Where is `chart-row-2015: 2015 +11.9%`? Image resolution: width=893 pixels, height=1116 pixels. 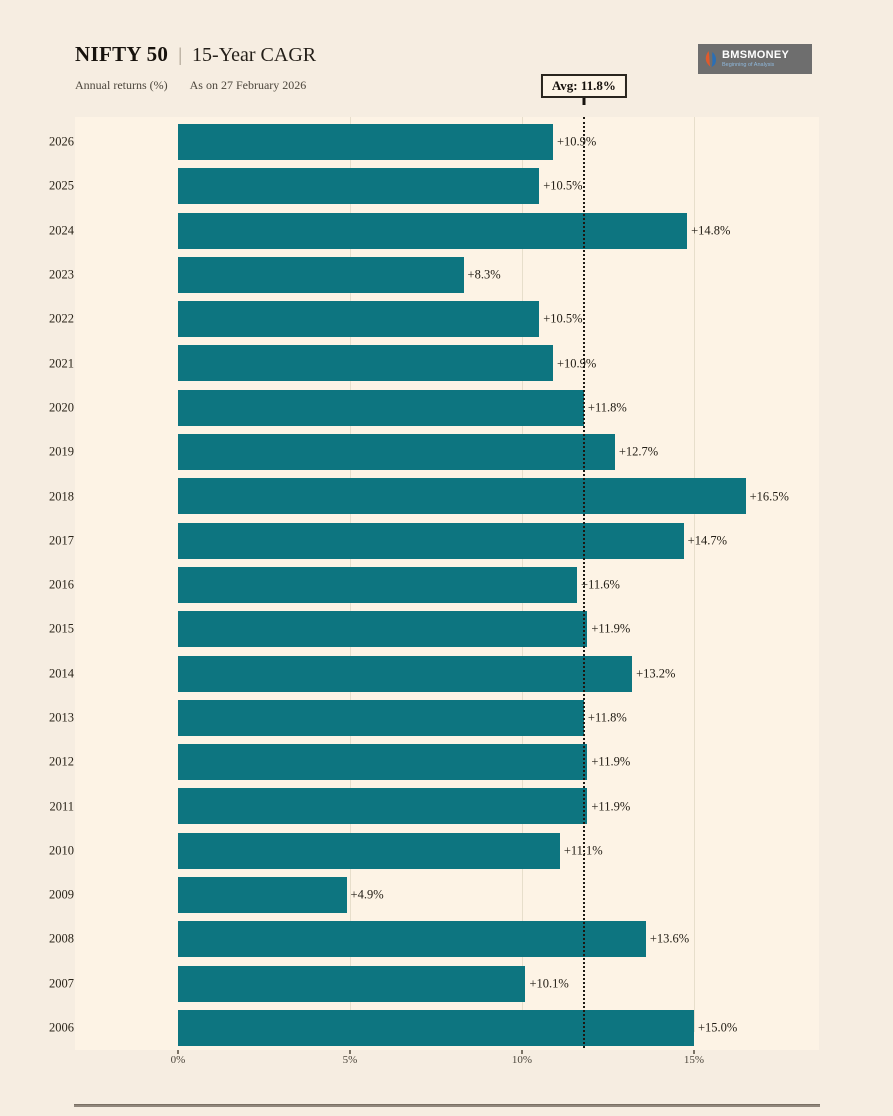 chart-row-2015: 2015 +11.9% is located at coordinates (446, 629).